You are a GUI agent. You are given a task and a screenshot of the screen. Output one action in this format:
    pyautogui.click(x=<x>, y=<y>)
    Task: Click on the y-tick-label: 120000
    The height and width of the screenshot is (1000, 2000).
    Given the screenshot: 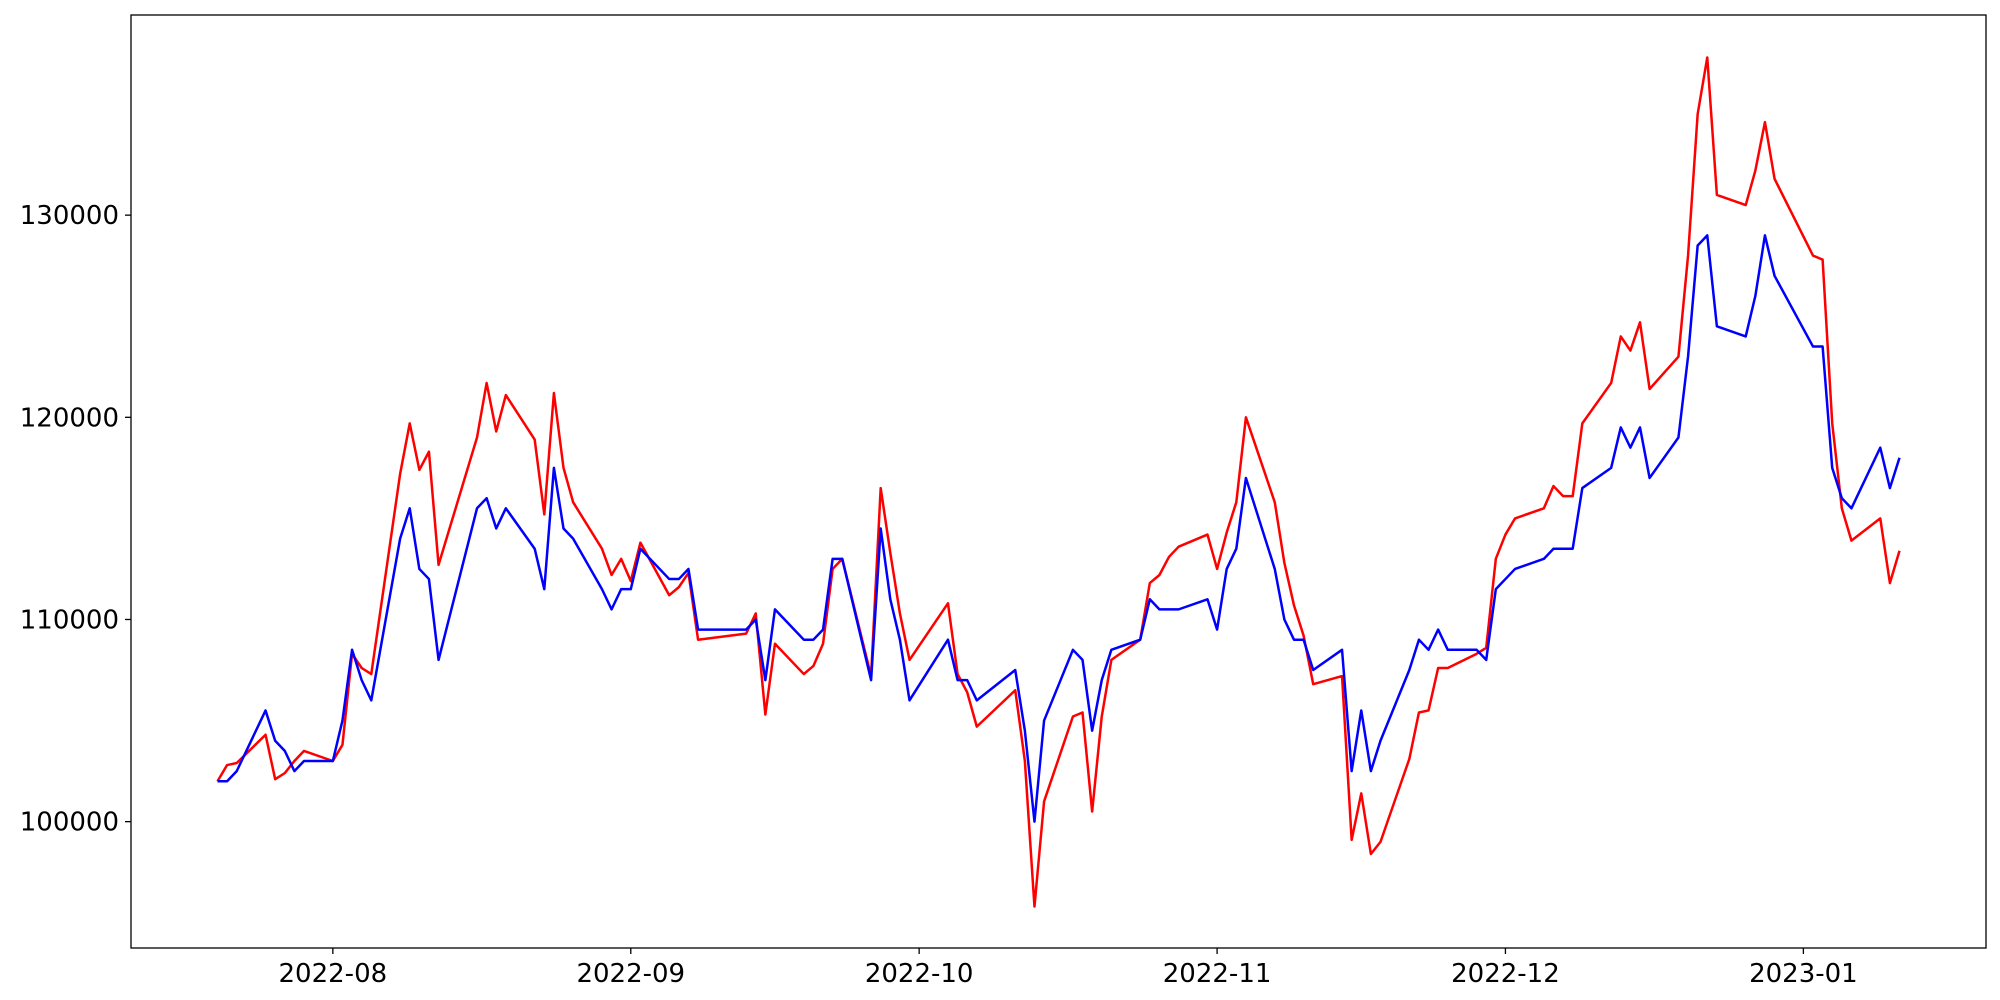 What is the action you would take?
    pyautogui.click(x=69, y=418)
    